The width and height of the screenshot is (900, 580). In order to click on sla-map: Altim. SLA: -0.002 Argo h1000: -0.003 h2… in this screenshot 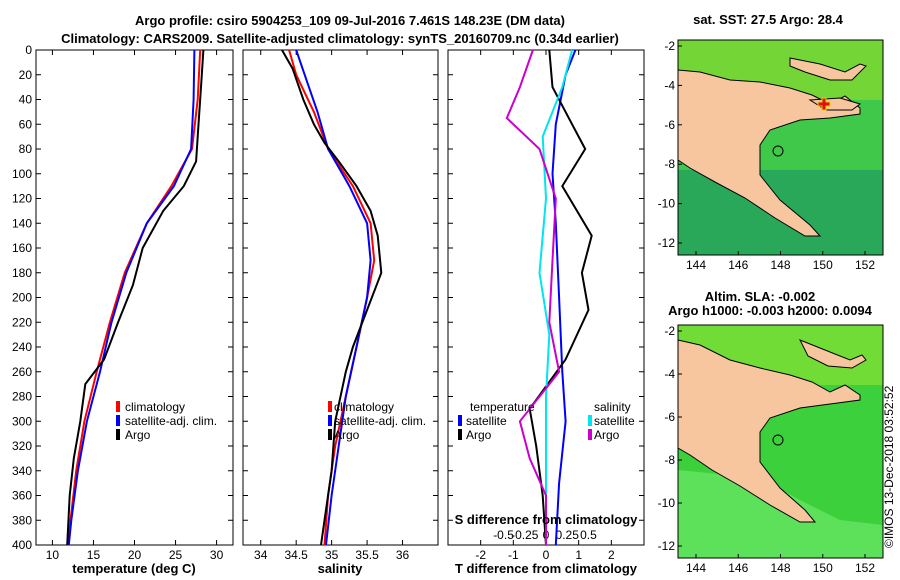, I will do `click(771, 432)`.